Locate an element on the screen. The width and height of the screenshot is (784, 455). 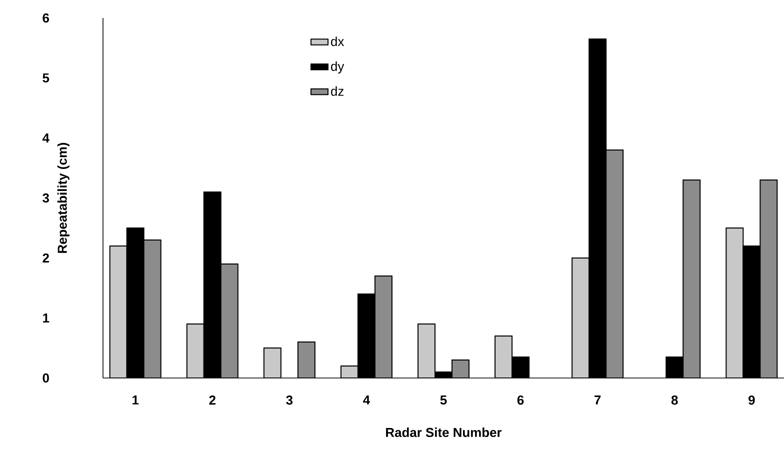
x-tick-label: 5 is located at coordinates (443, 400).